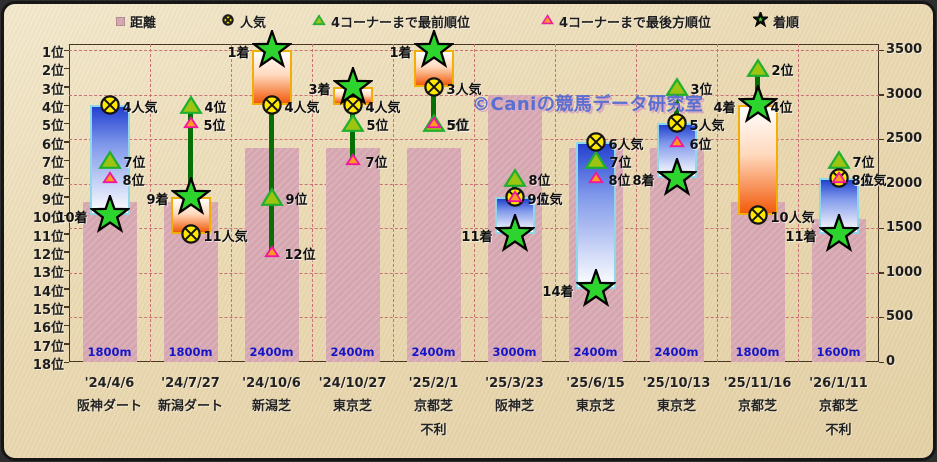 This screenshot has width=937, height=462. I want to click on x-label-date: '25/6/15, so click(595, 383).